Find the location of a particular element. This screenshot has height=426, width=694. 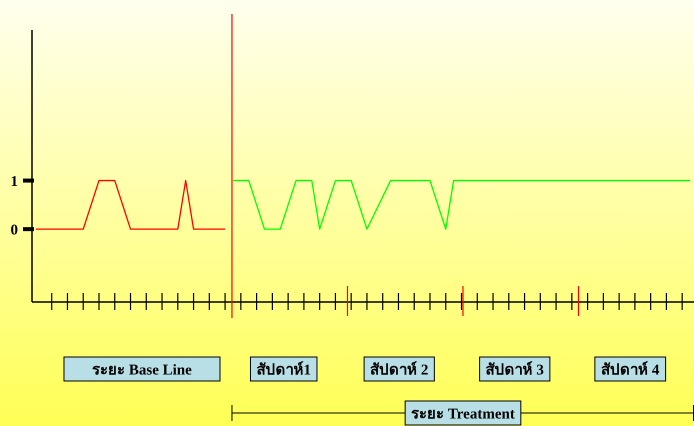

text: สัปดาห์ 2 is located at coordinates (399, 369).